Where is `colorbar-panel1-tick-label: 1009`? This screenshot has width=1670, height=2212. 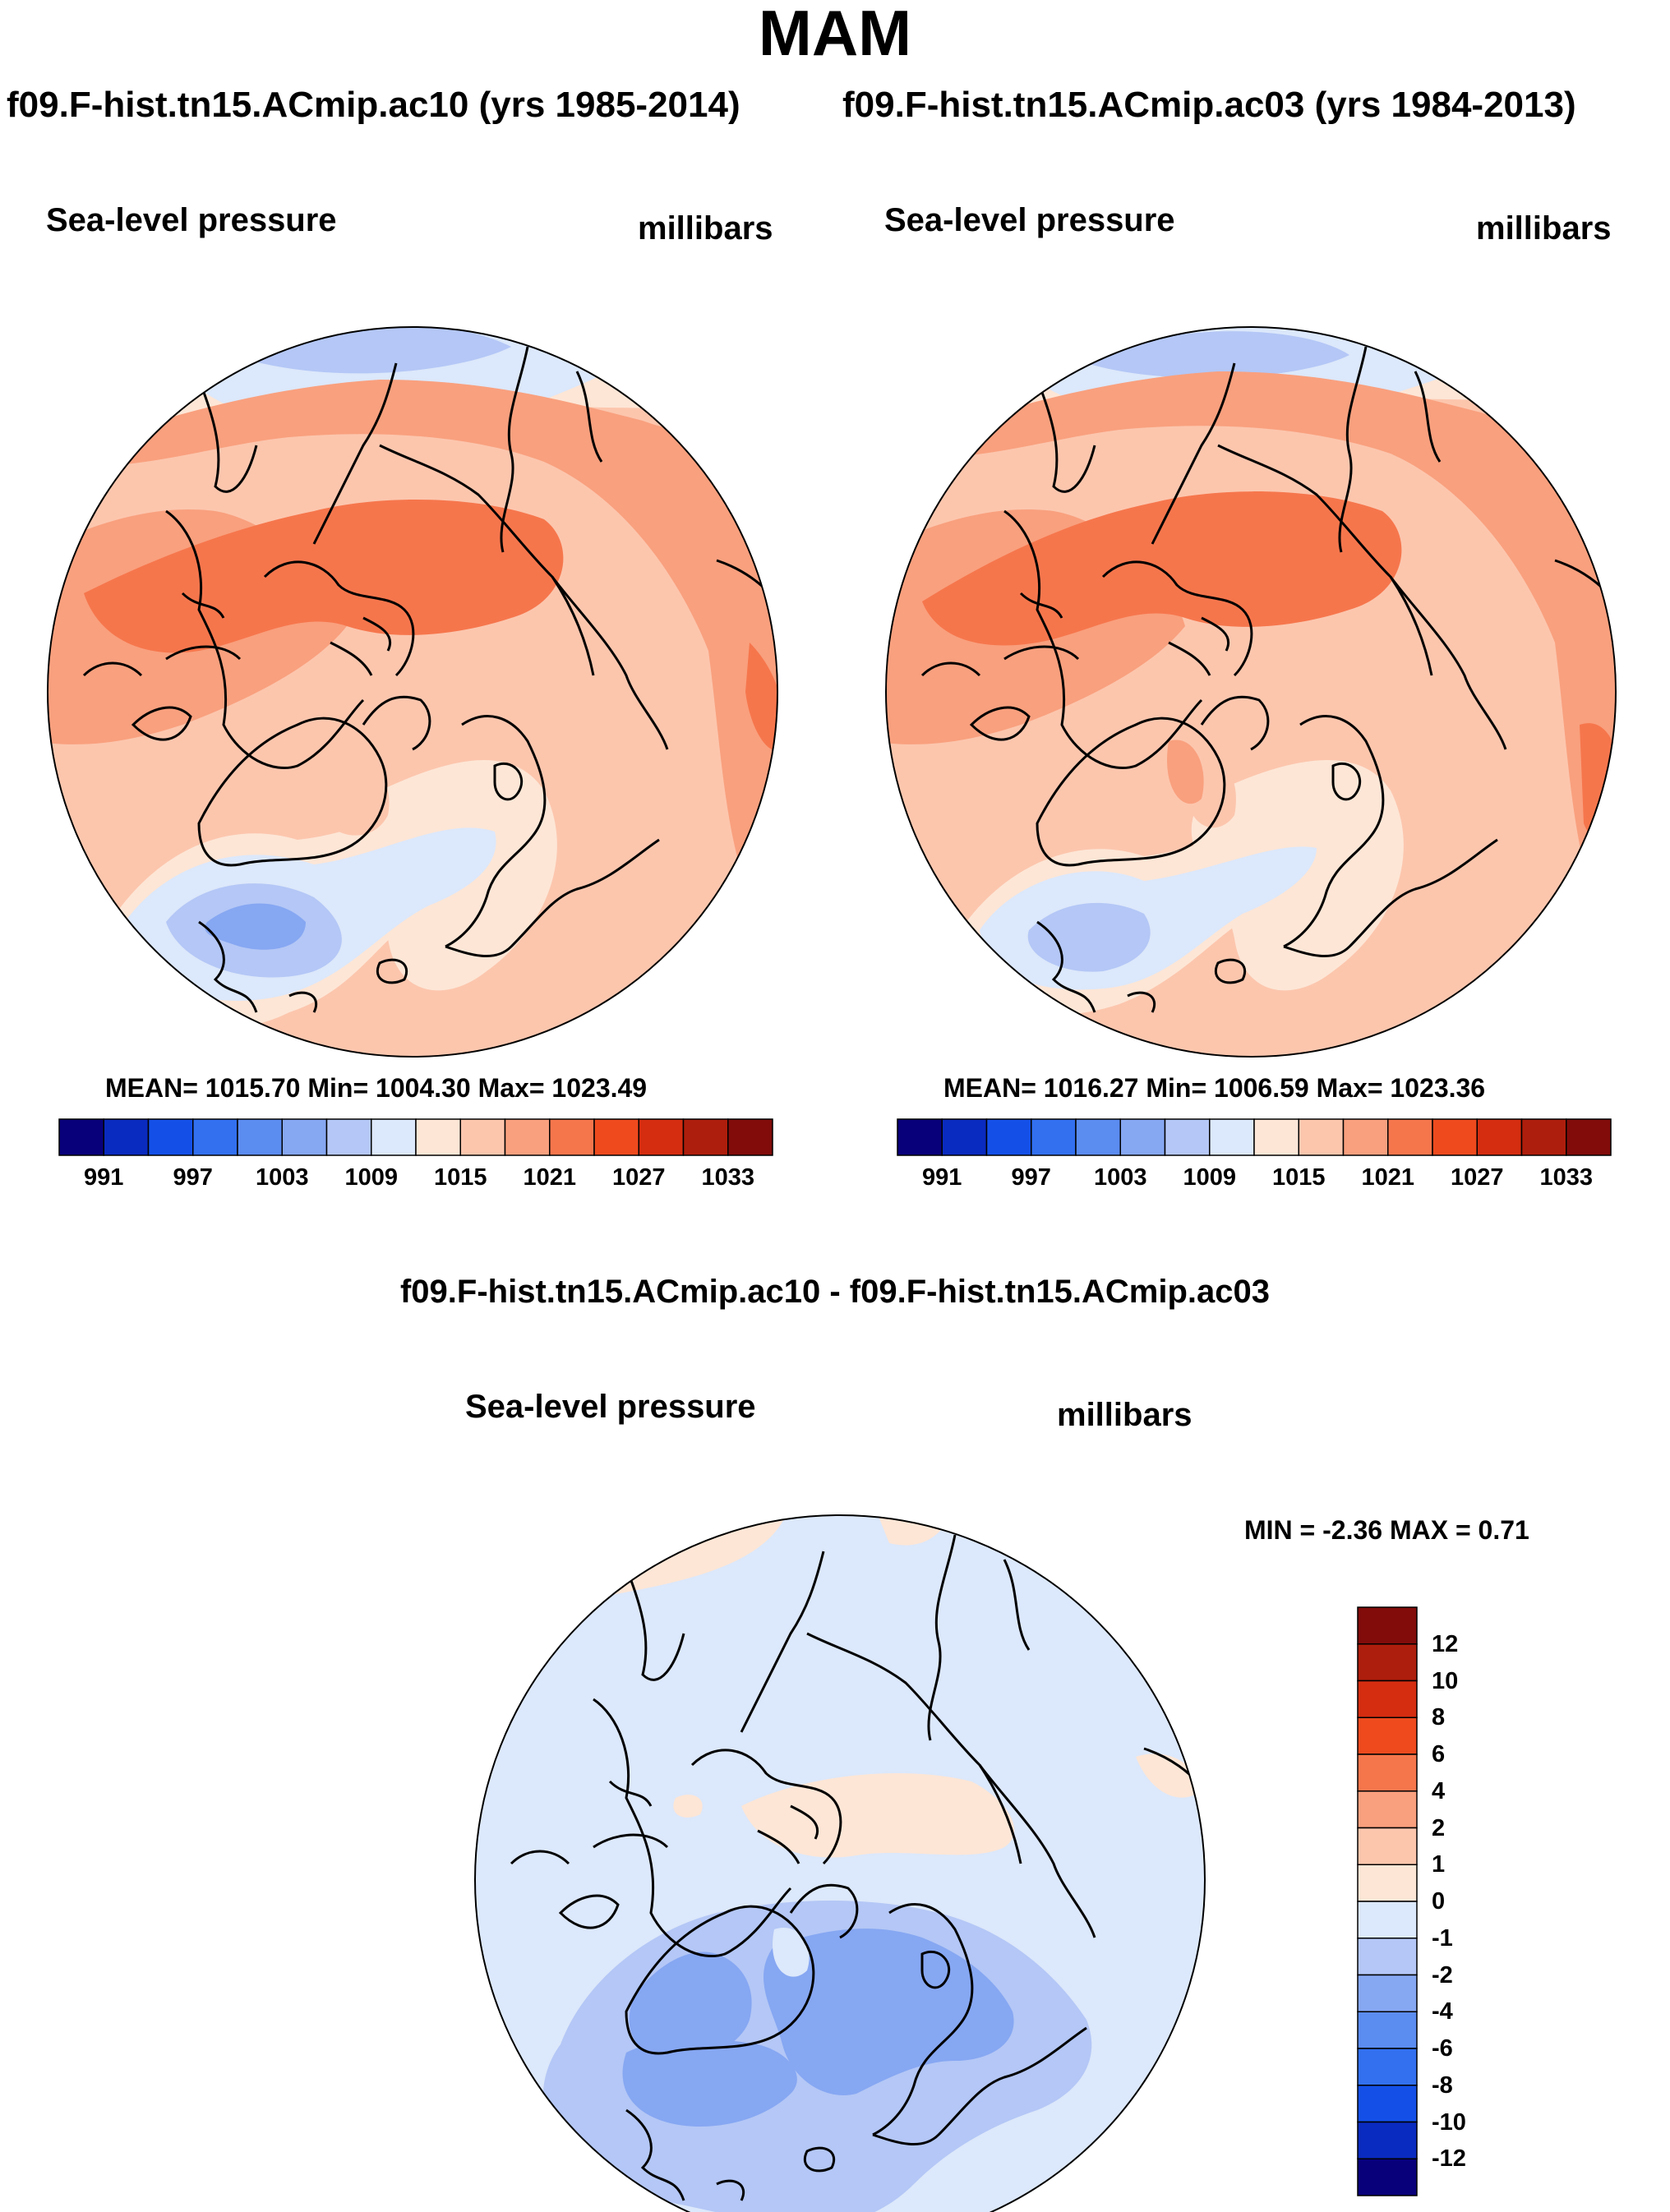 colorbar-panel1-tick-label: 1009 is located at coordinates (371, 1178).